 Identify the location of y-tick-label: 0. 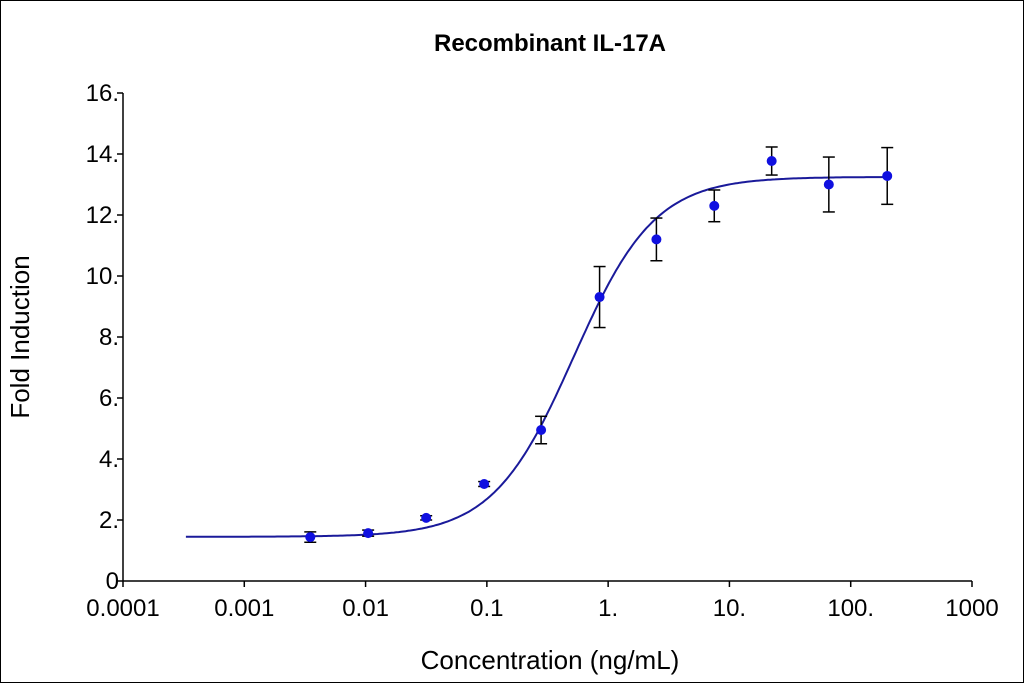
(112, 581).